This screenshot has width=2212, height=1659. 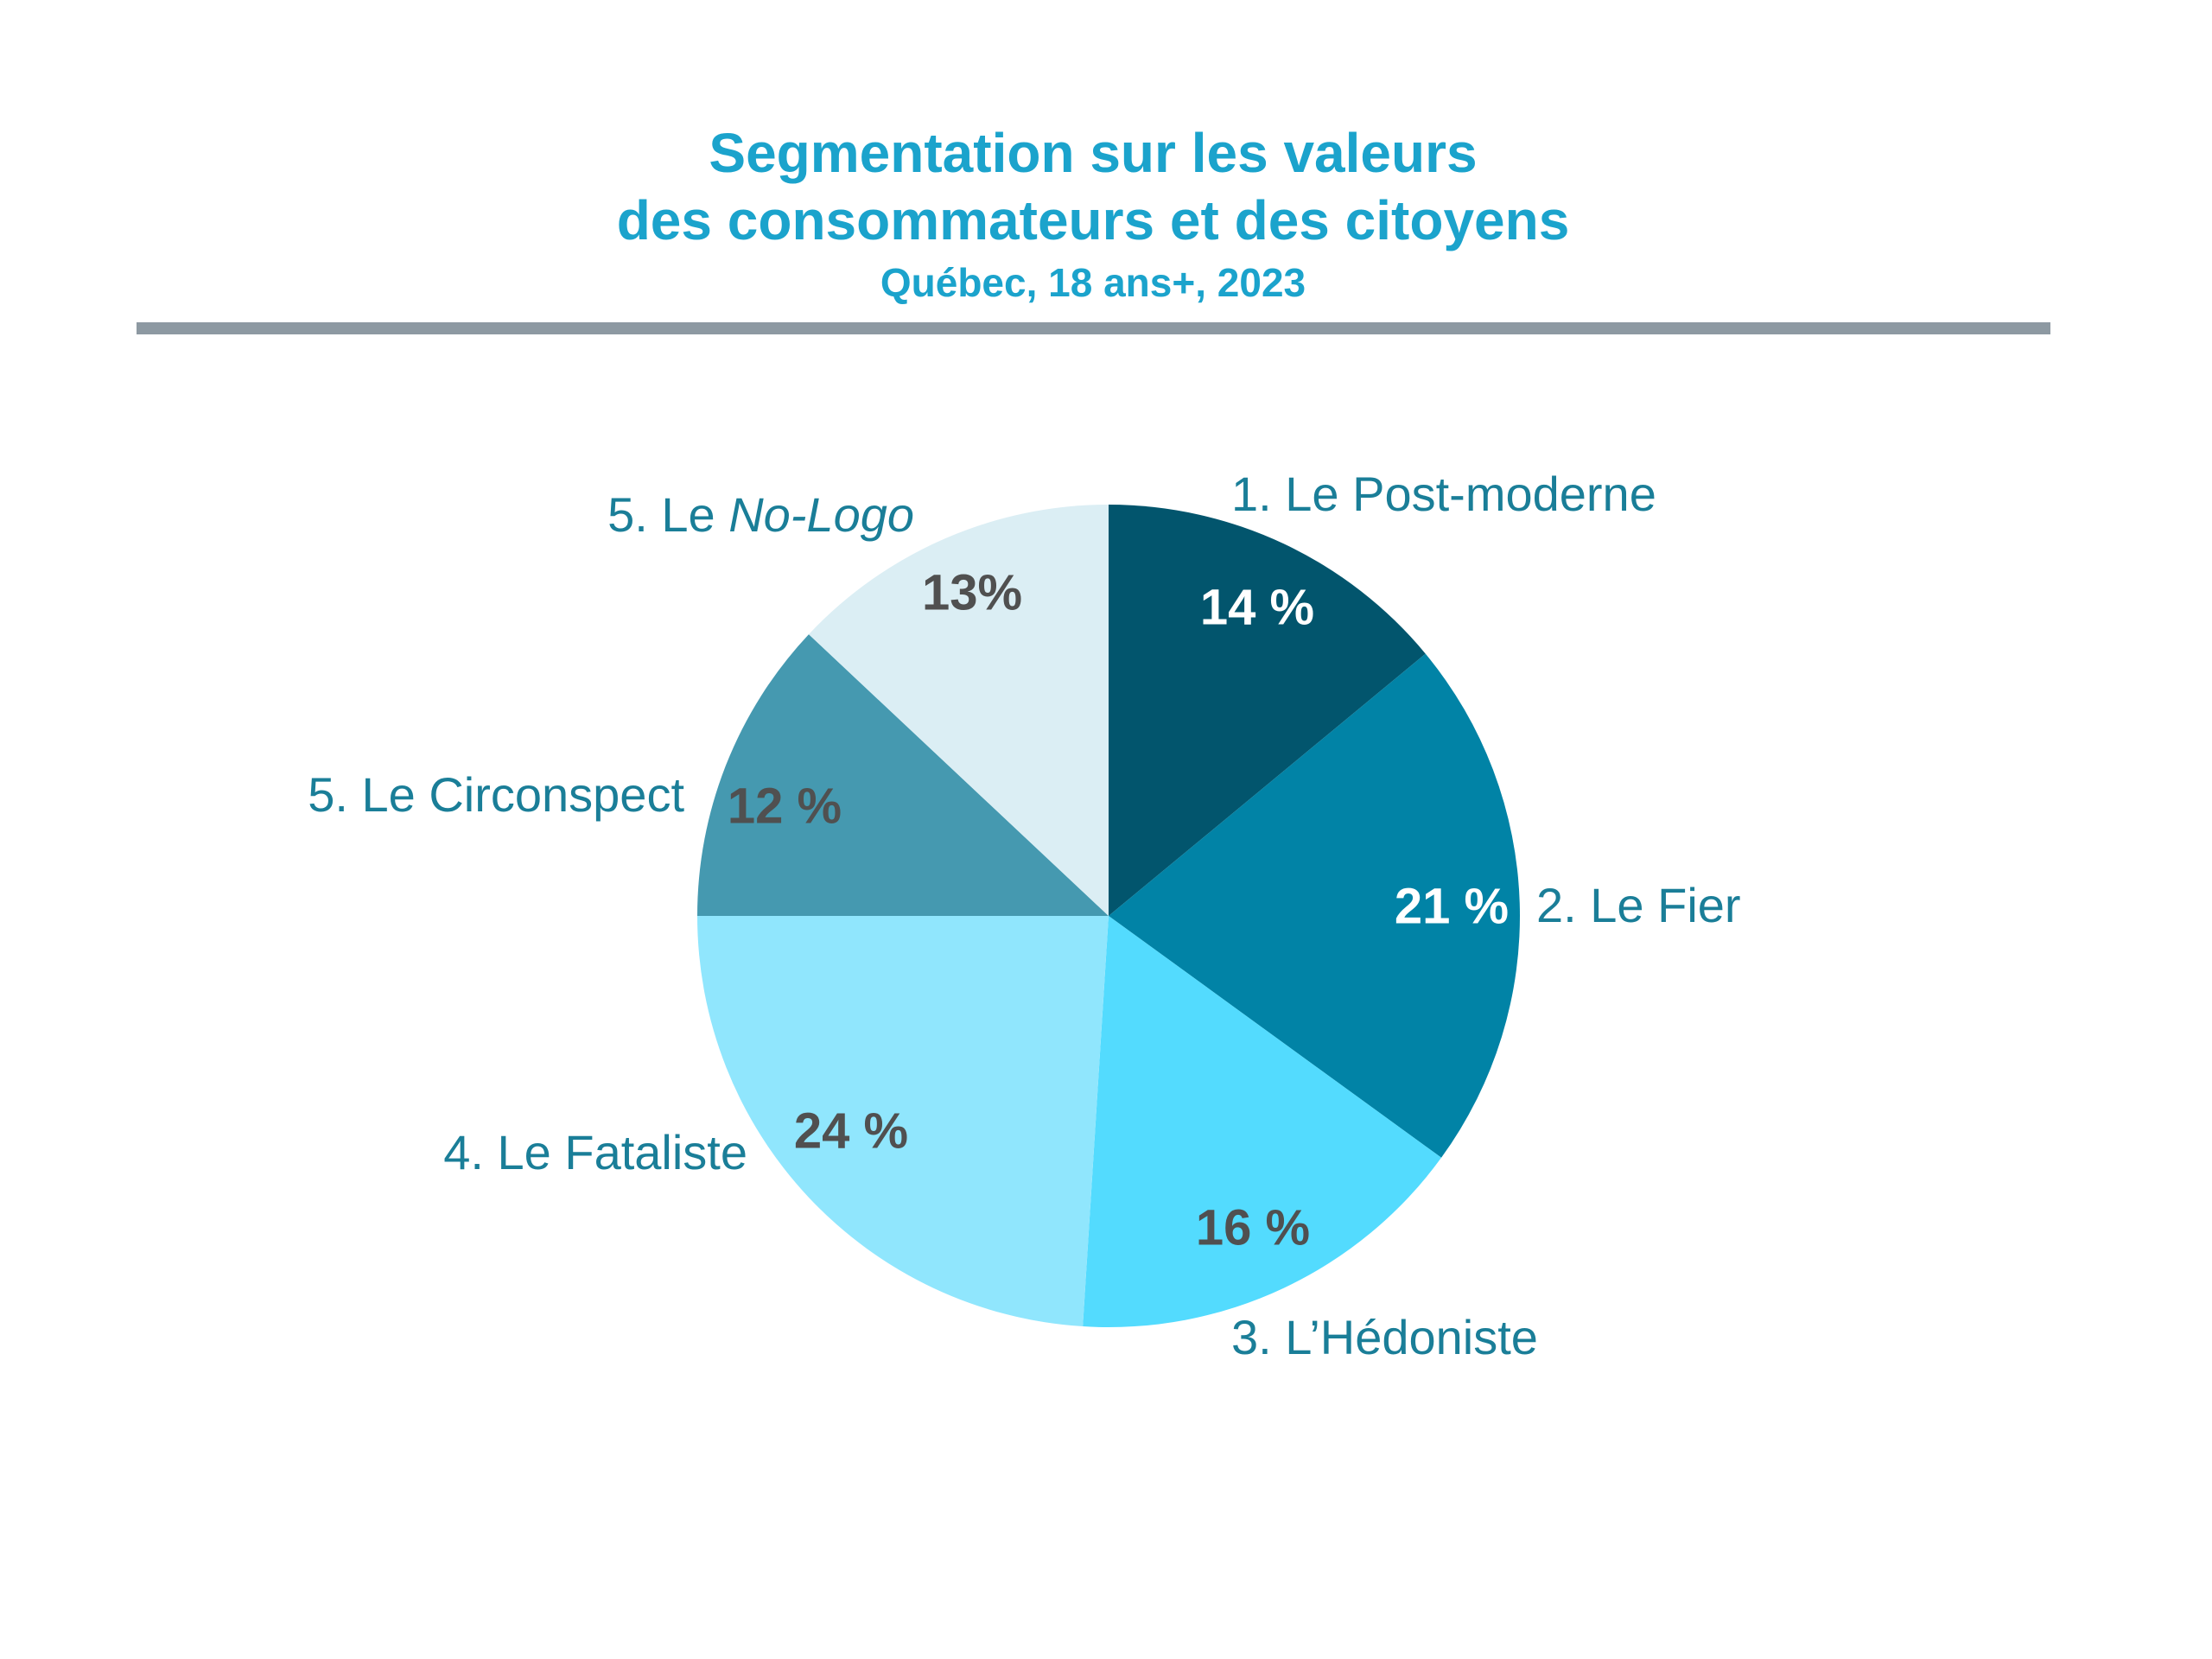 What do you see at coordinates (972, 592) in the screenshot?
I see `slice-value-label: 13%` at bounding box center [972, 592].